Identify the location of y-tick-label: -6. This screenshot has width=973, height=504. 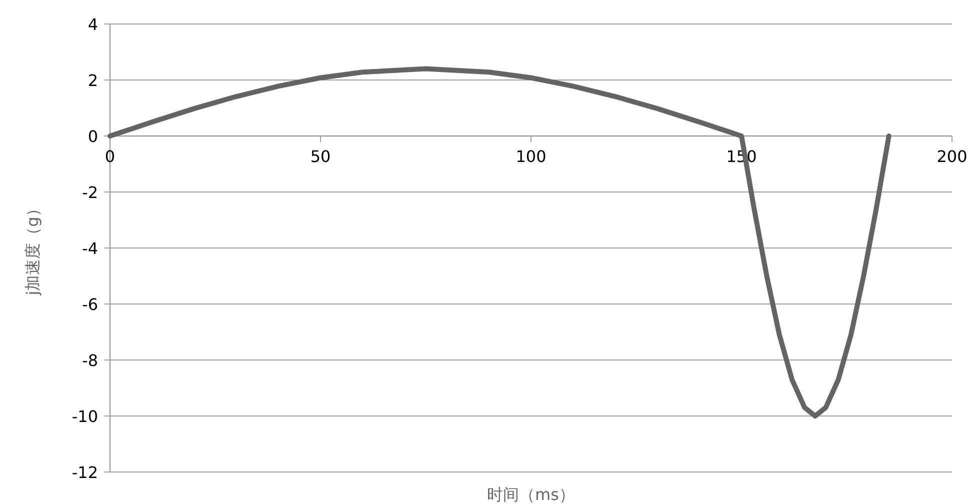
(90, 304).